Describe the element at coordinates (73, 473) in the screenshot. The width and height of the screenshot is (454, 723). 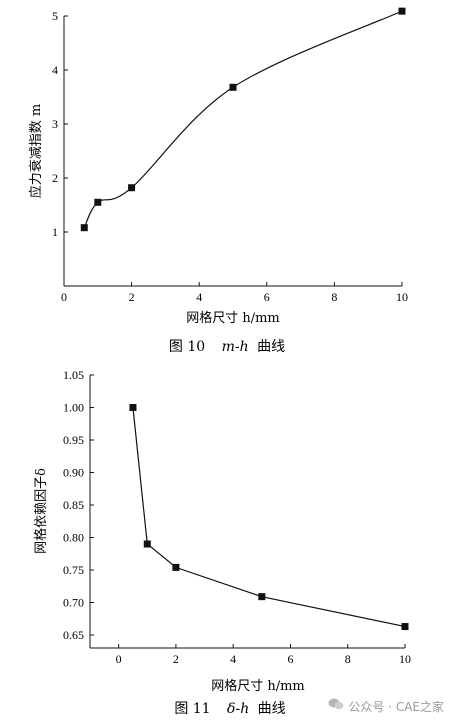
I see `y-tick-label: 0.90` at that location.